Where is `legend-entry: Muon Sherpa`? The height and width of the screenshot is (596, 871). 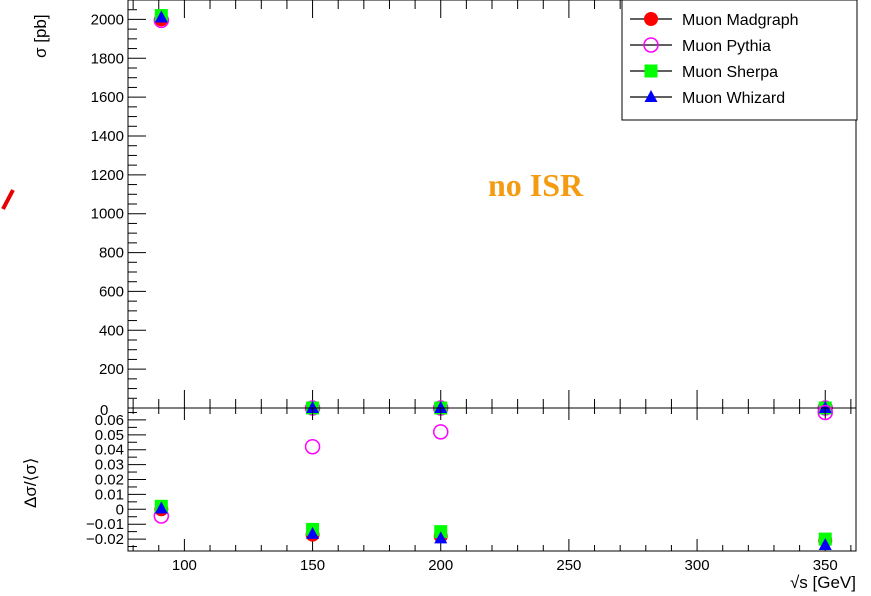 legend-entry: Muon Sherpa is located at coordinates (704, 72).